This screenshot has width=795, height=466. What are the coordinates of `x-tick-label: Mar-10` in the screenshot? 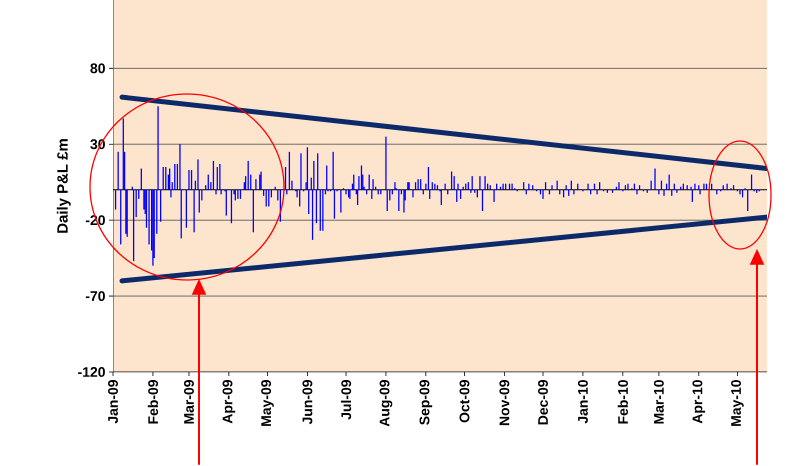 It's located at (659, 402).